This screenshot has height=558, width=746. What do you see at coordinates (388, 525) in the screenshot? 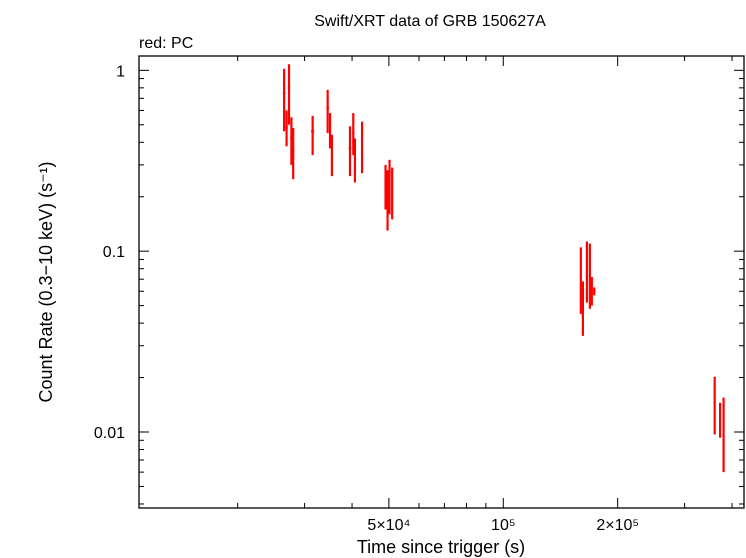
I see `x-tick-label: 5×10⁴` at bounding box center [388, 525].